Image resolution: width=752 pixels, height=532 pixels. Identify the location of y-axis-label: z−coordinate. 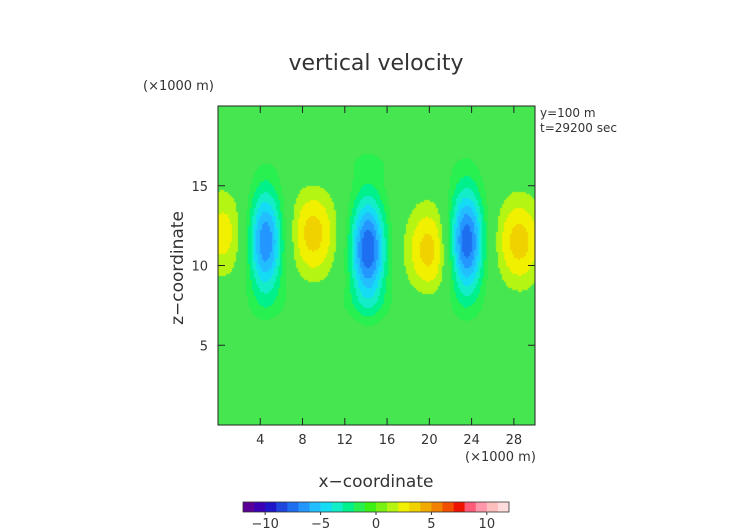
(178, 268).